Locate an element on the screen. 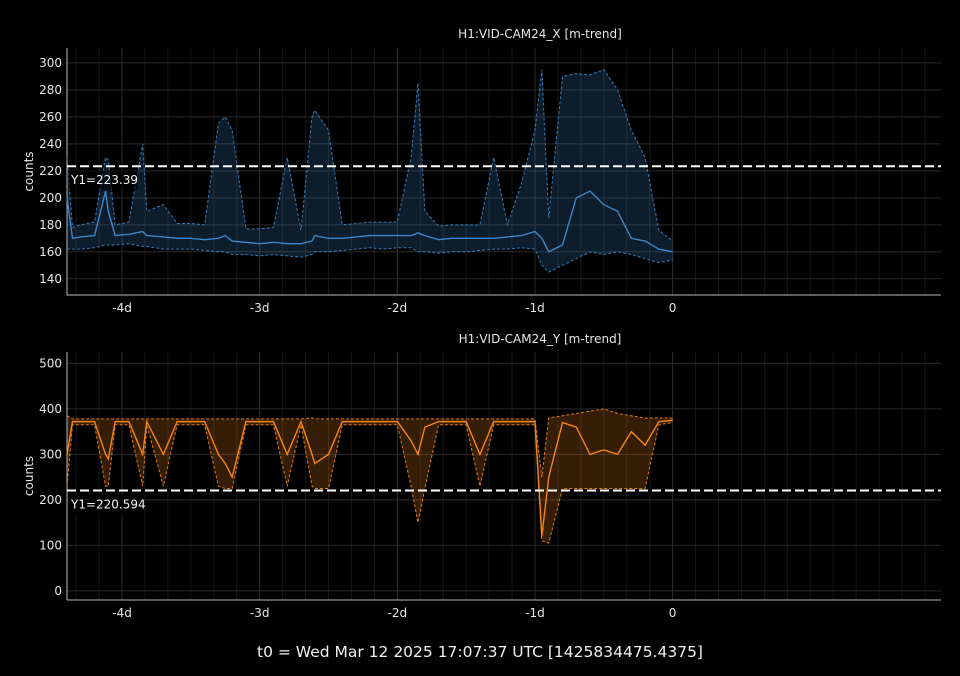 The width and height of the screenshot is (960, 676). y-tick-label-x: 160 is located at coordinates (50, 252).